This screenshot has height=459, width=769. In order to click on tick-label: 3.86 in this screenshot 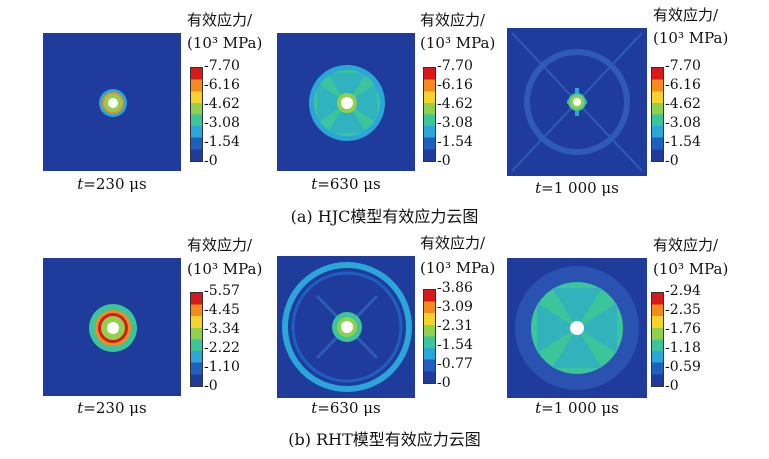, I will do `click(455, 288)`.